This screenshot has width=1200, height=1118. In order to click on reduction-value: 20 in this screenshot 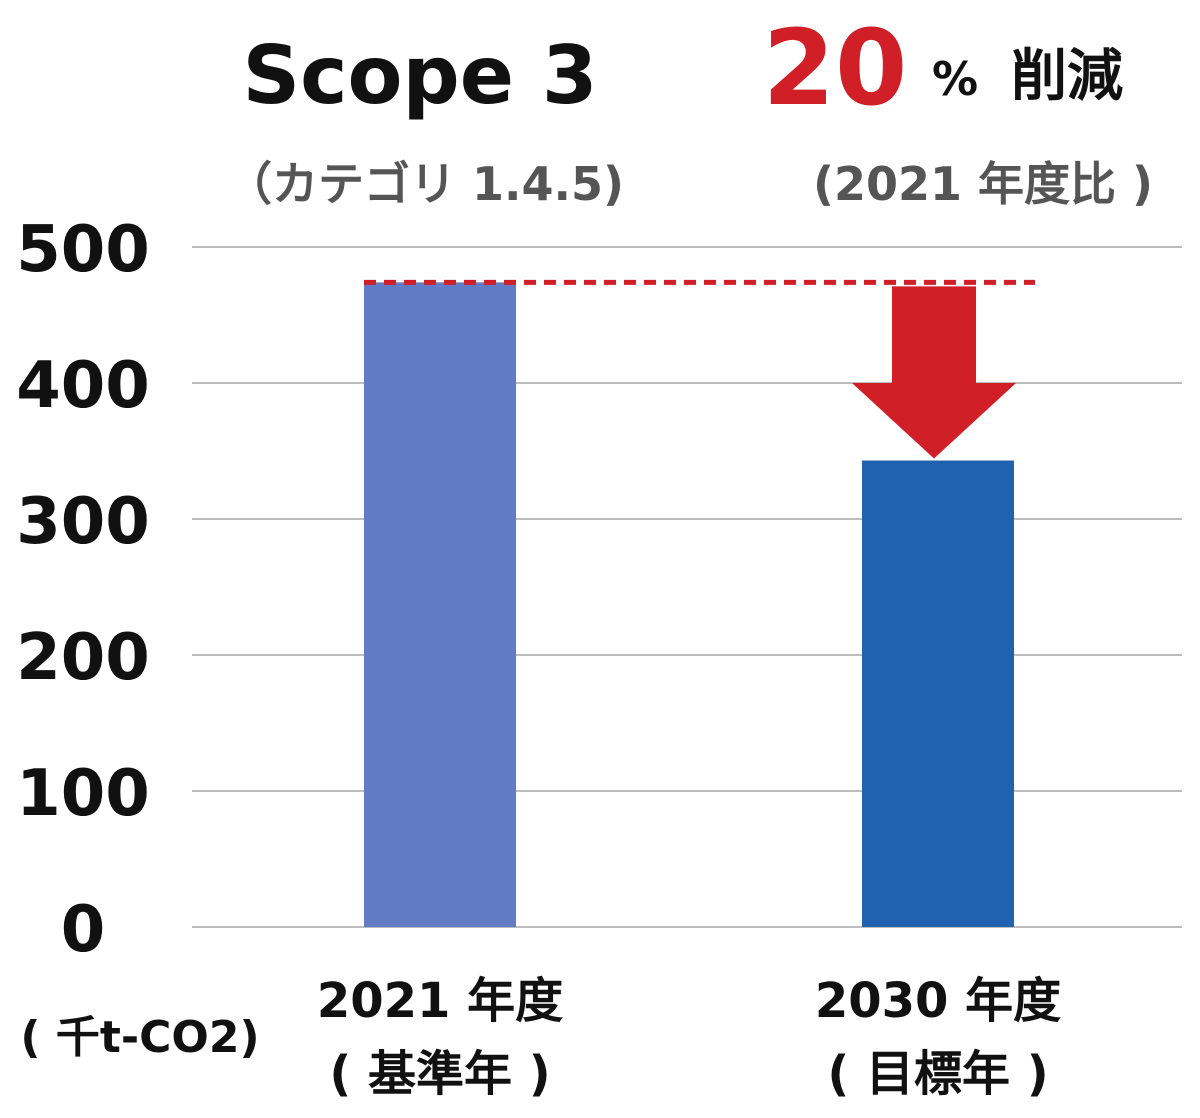, I will do `click(835, 68)`.